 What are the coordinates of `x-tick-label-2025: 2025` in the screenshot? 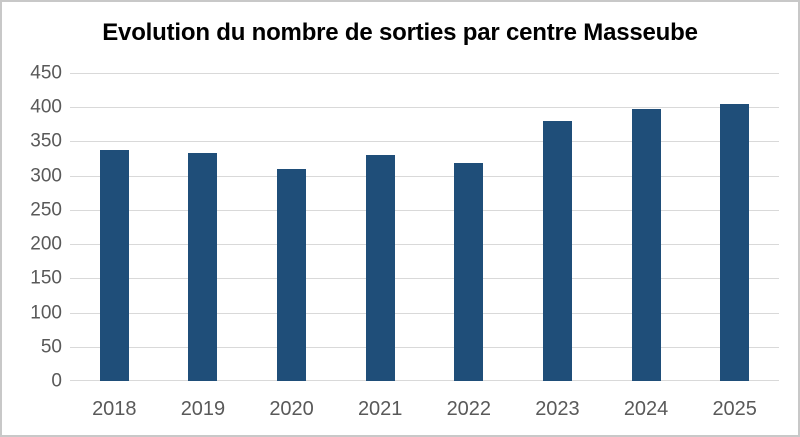 It's located at (734, 409).